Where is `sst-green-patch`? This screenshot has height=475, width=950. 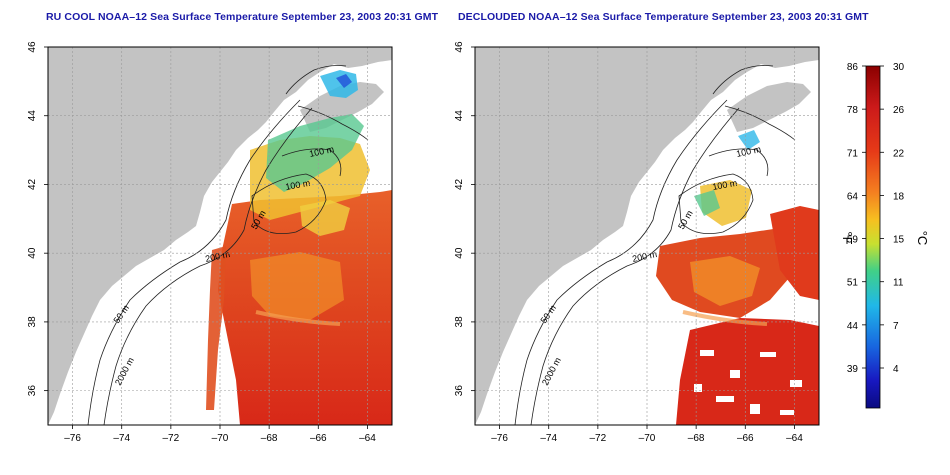 sst-green-patch is located at coordinates (707, 203).